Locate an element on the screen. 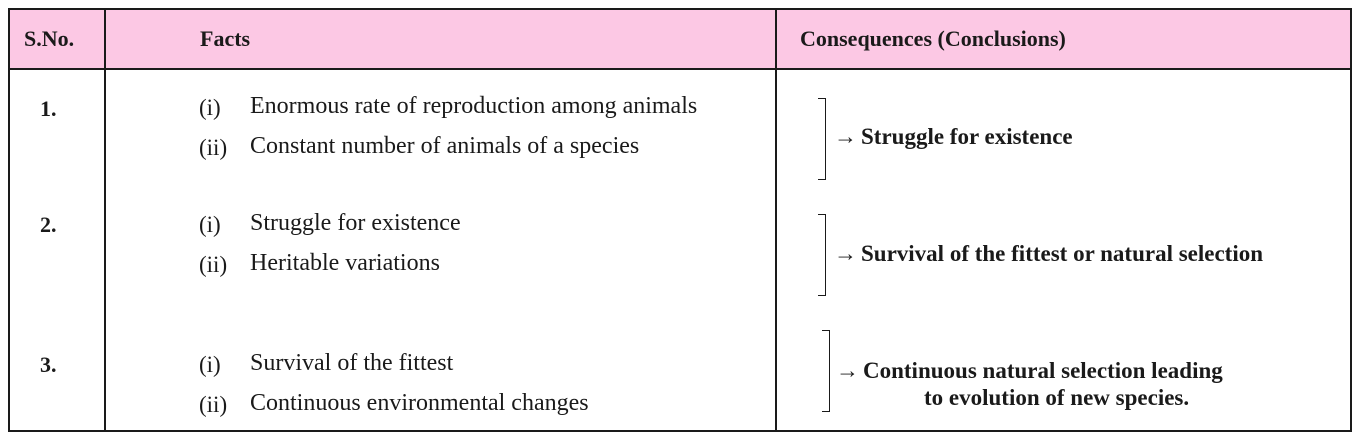 The height and width of the screenshot is (439, 1362). row-3-fact-2-num: (ii) is located at coordinates (213, 404).